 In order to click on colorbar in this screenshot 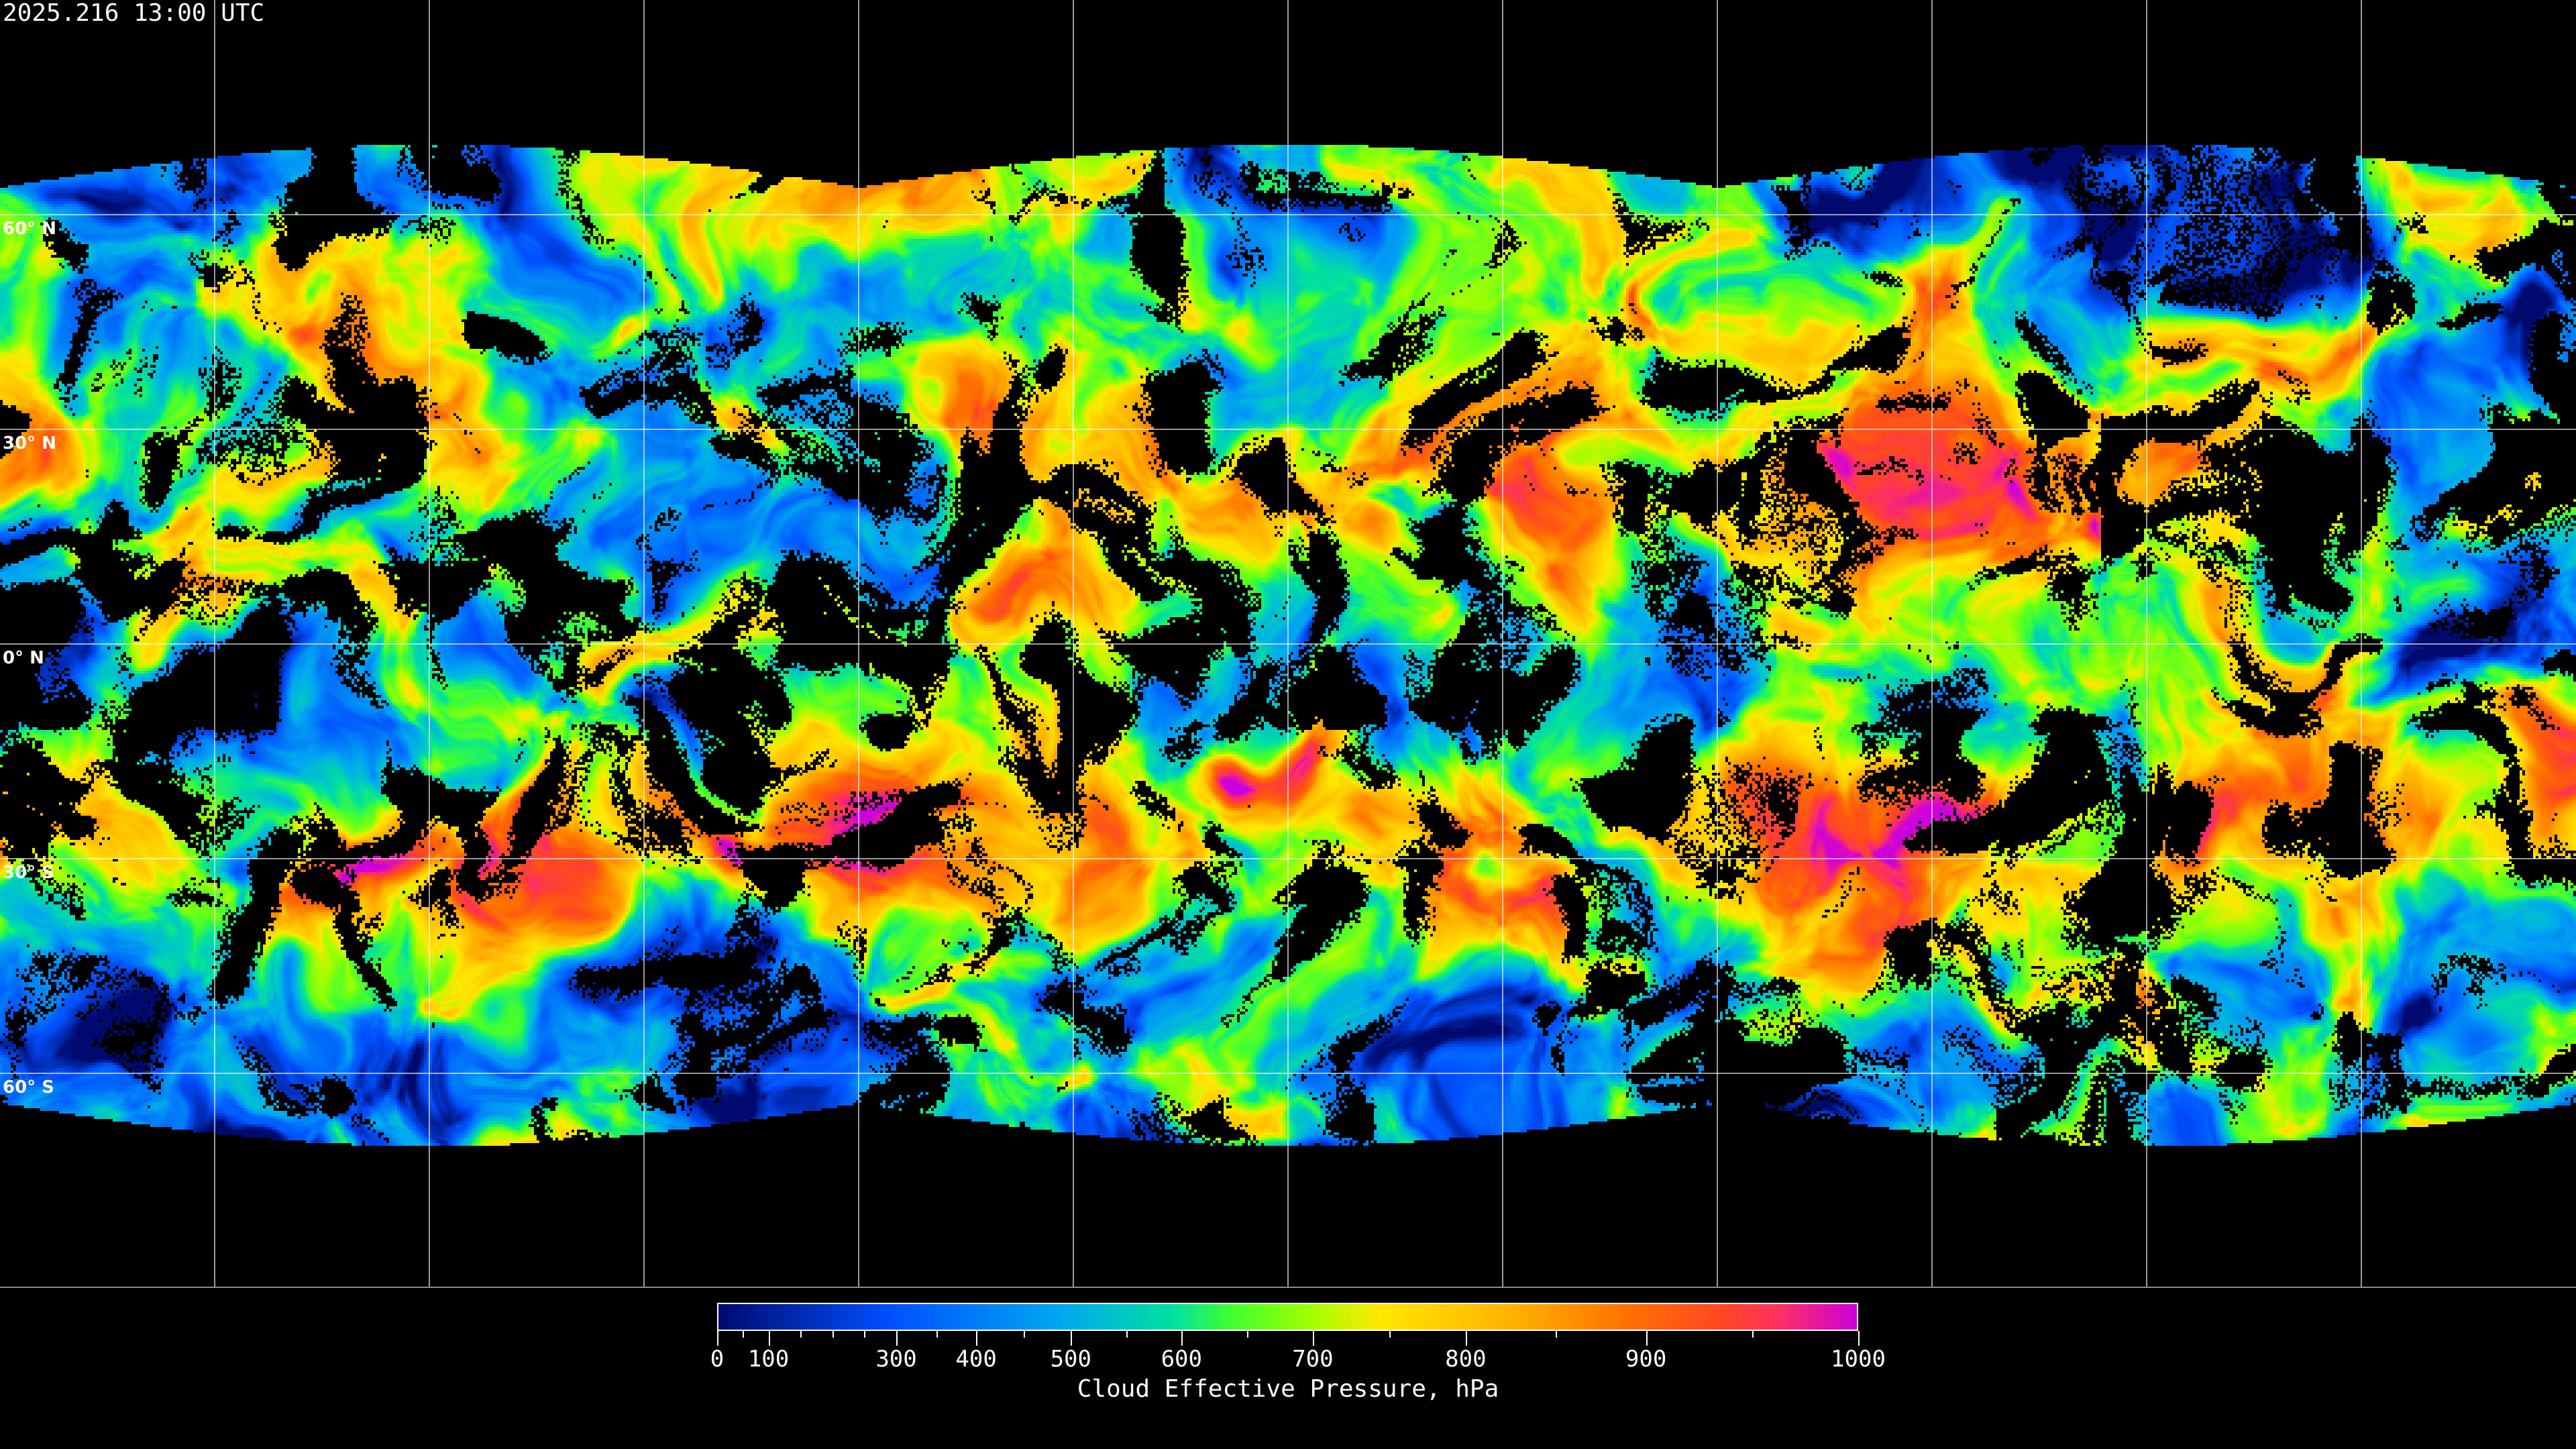, I will do `click(1287, 1317)`.